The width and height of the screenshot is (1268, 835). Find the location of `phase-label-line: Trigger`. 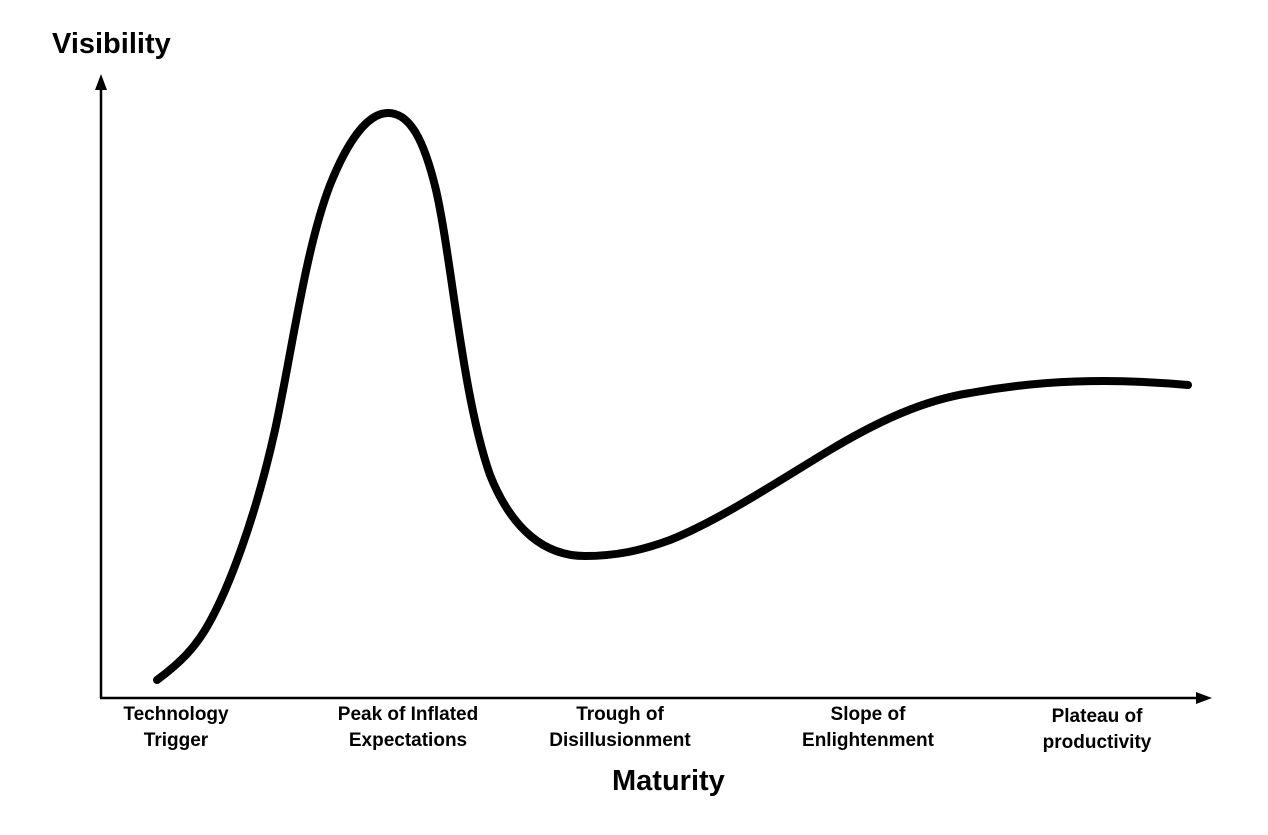

phase-label-line: Trigger is located at coordinates (176, 740).